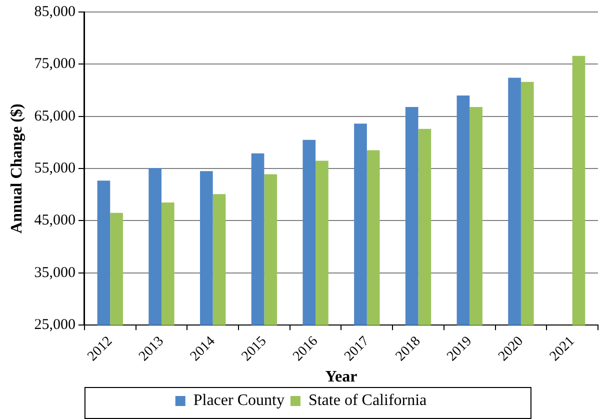 The image size is (600, 419). What do you see at coordinates (55, 220) in the screenshot?
I see `y-tick-label: 45,000` at bounding box center [55, 220].